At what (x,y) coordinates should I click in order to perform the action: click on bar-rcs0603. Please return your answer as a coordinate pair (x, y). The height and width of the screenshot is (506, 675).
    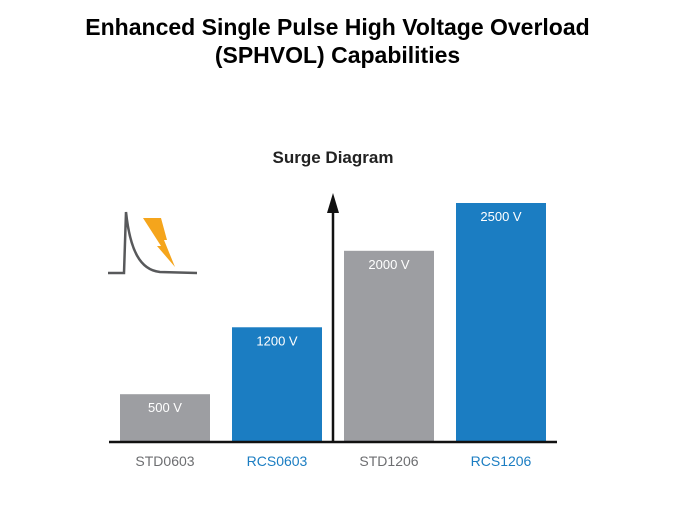
    Looking at the image, I should click on (277, 384).